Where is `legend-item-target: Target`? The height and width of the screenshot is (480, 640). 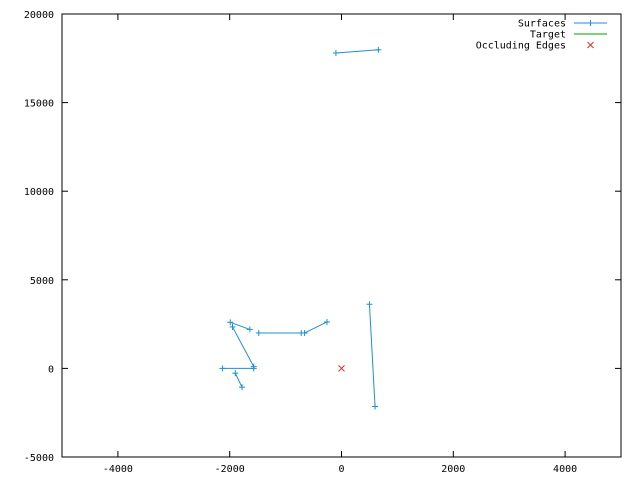 legend-item-target: Target is located at coordinates (568, 35).